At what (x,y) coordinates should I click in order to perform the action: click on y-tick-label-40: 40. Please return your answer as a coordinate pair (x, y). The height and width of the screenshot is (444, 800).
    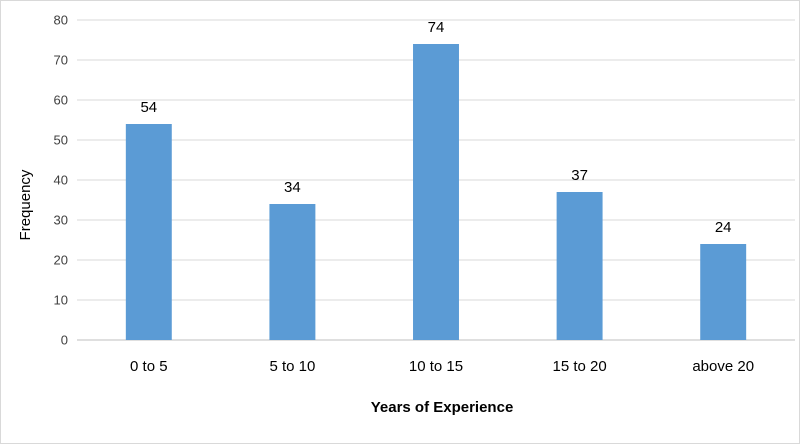
    Looking at the image, I should click on (61, 180).